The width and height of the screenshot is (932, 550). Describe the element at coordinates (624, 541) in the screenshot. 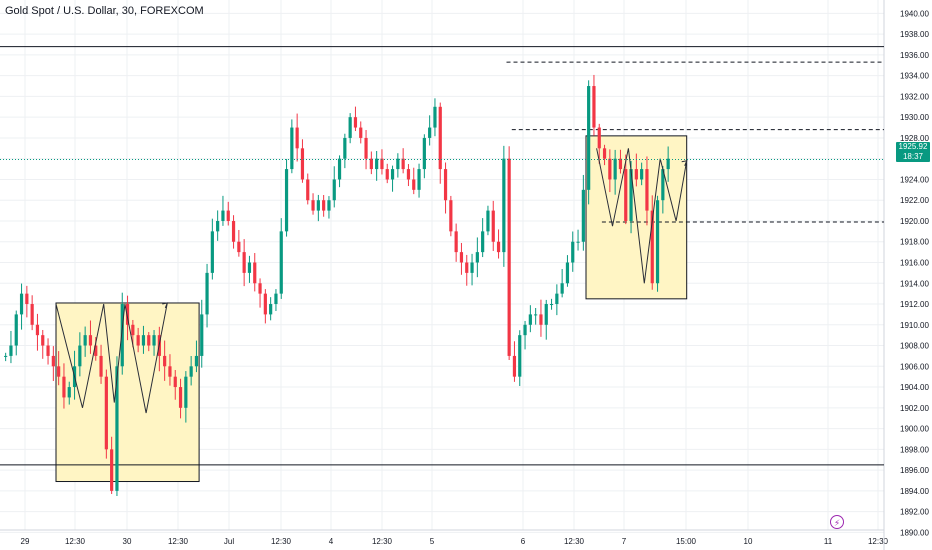

I see `x-tick-label: 7` at that location.